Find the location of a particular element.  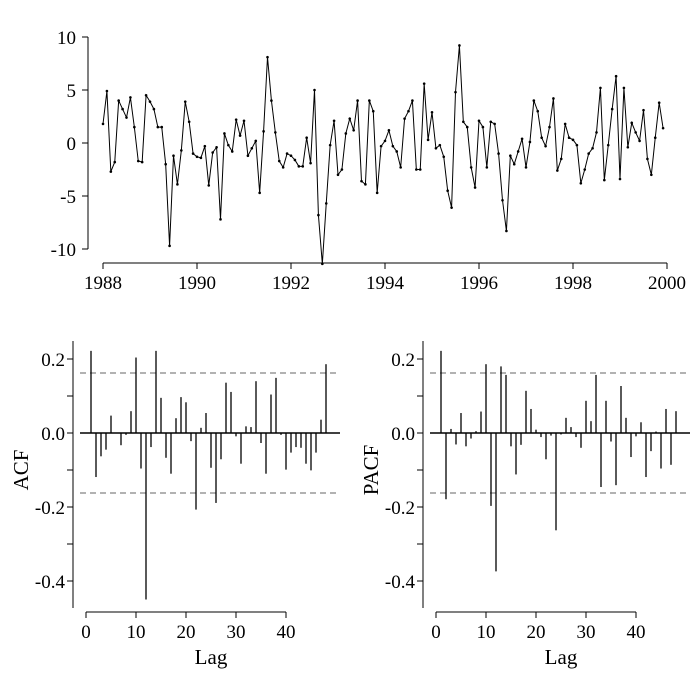

x-tick-label: 30 is located at coordinates (586, 632).